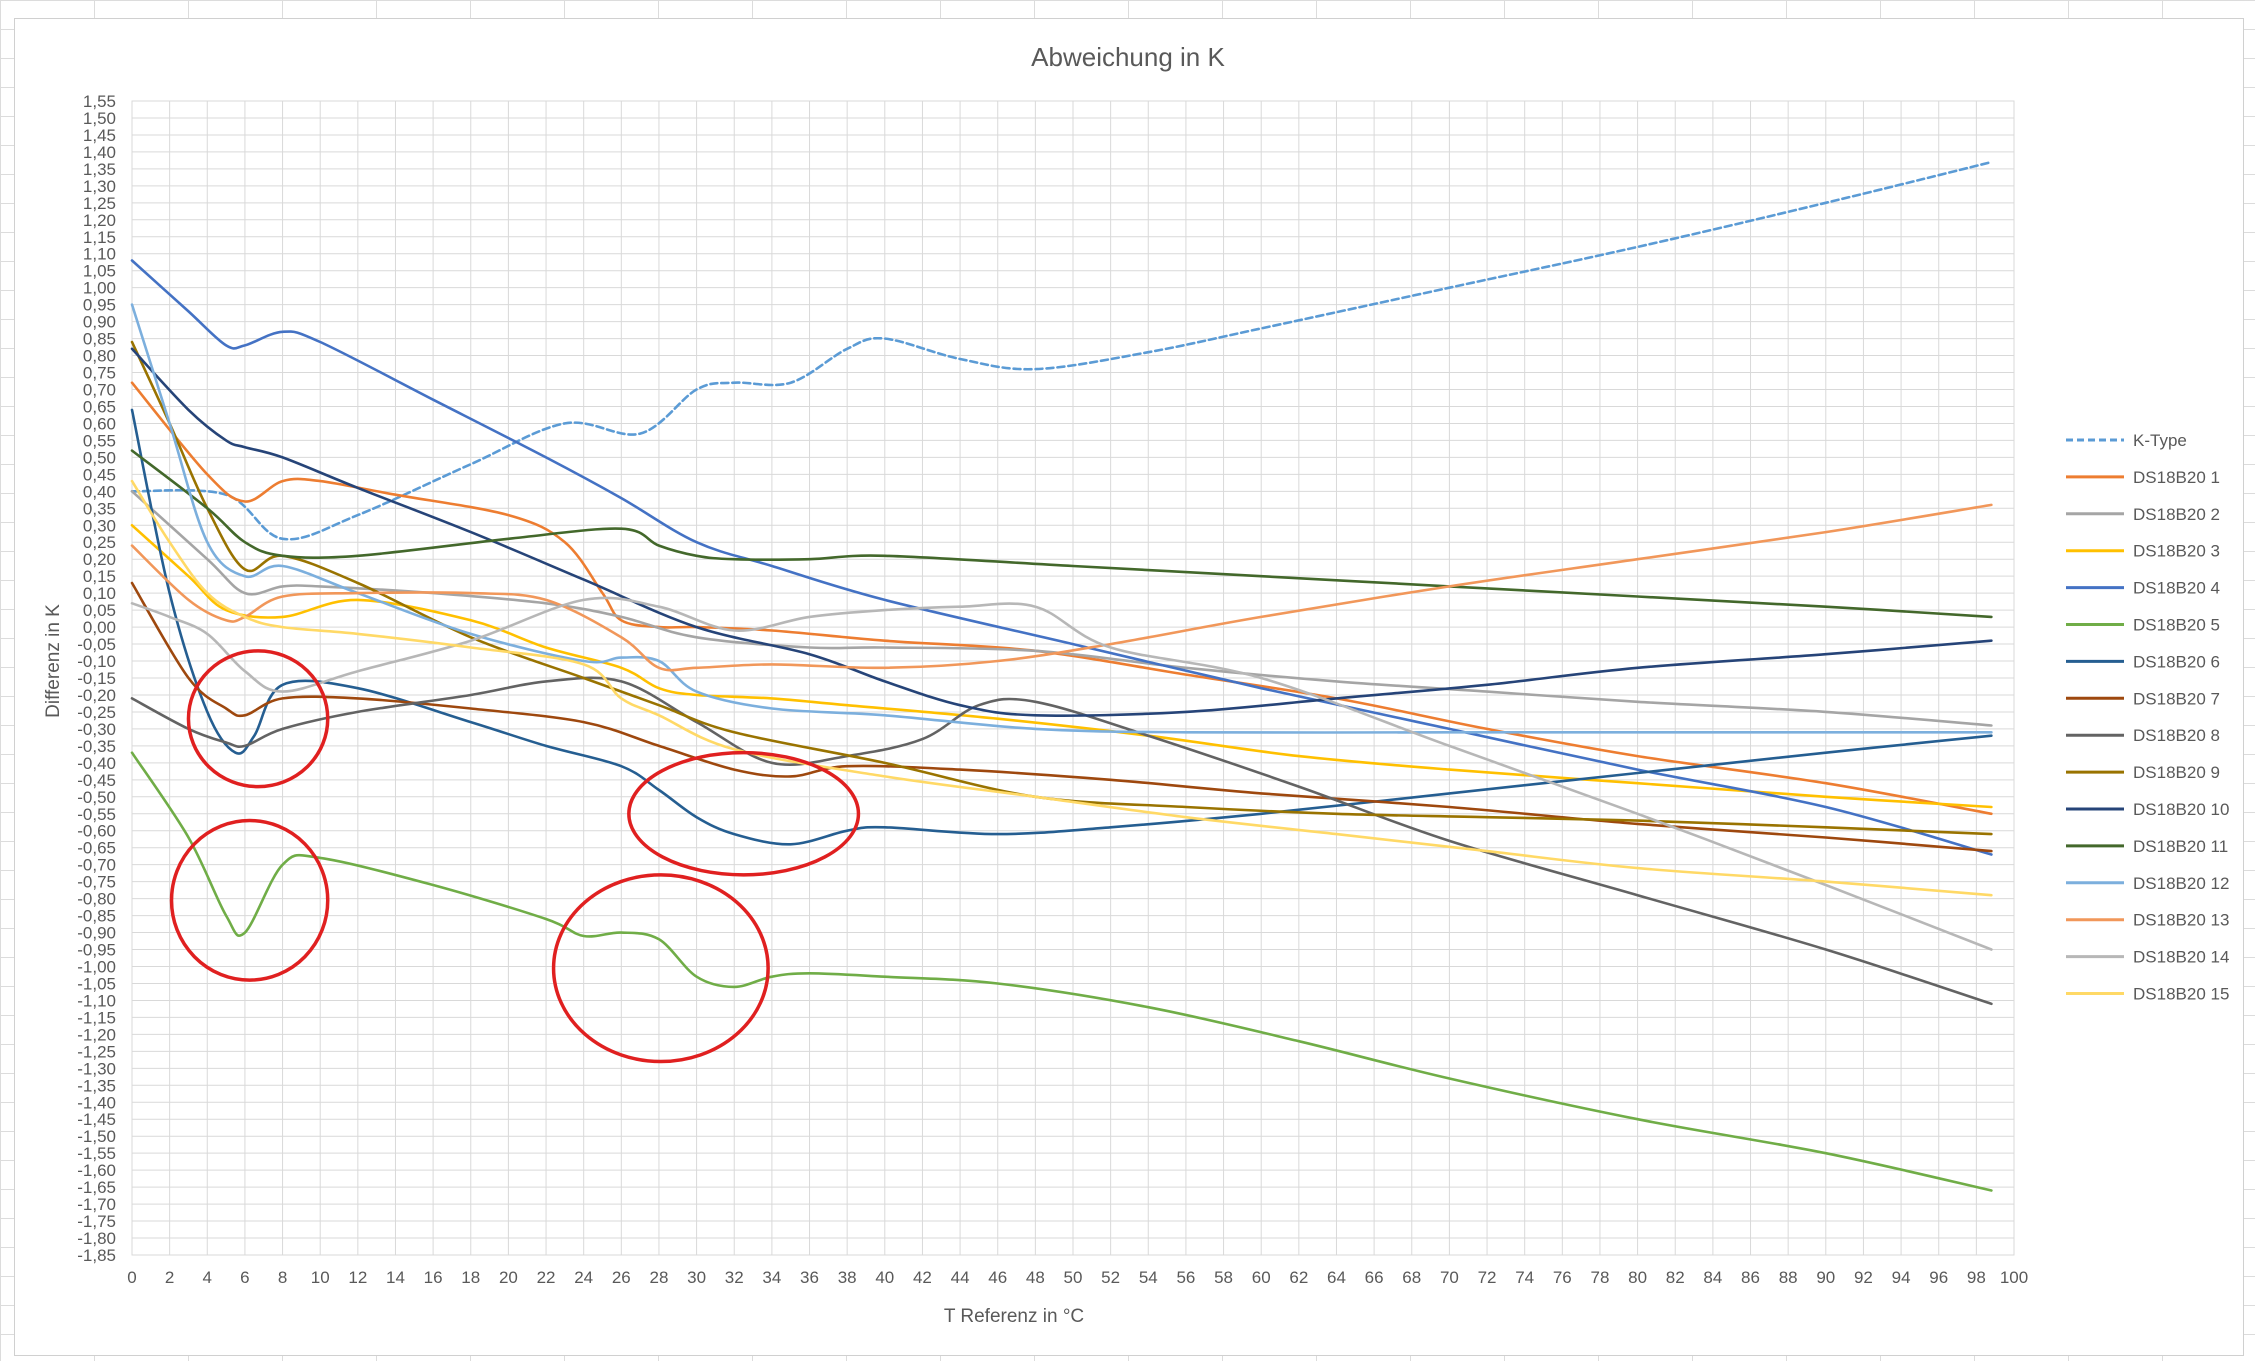 The width and height of the screenshot is (2255, 1361). What do you see at coordinates (2176, 551) in the screenshot?
I see `legend-label: DS18B20 3` at bounding box center [2176, 551].